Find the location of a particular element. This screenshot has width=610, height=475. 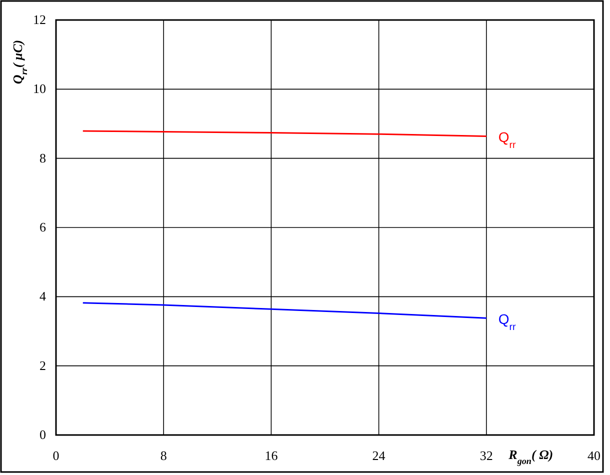

x-tick-label: 16 is located at coordinates (271, 455).